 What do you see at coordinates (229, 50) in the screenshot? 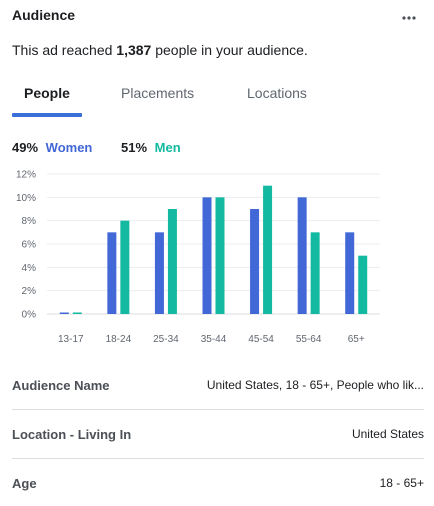
I see `reach-suffix: people in your audience.` at bounding box center [229, 50].